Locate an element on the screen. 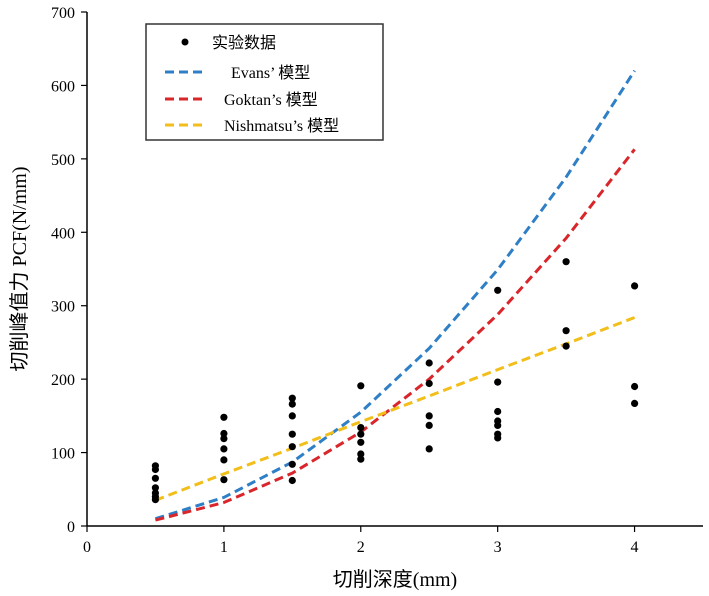 This screenshot has width=709, height=596. x-tick-label: 1 is located at coordinates (224, 547).